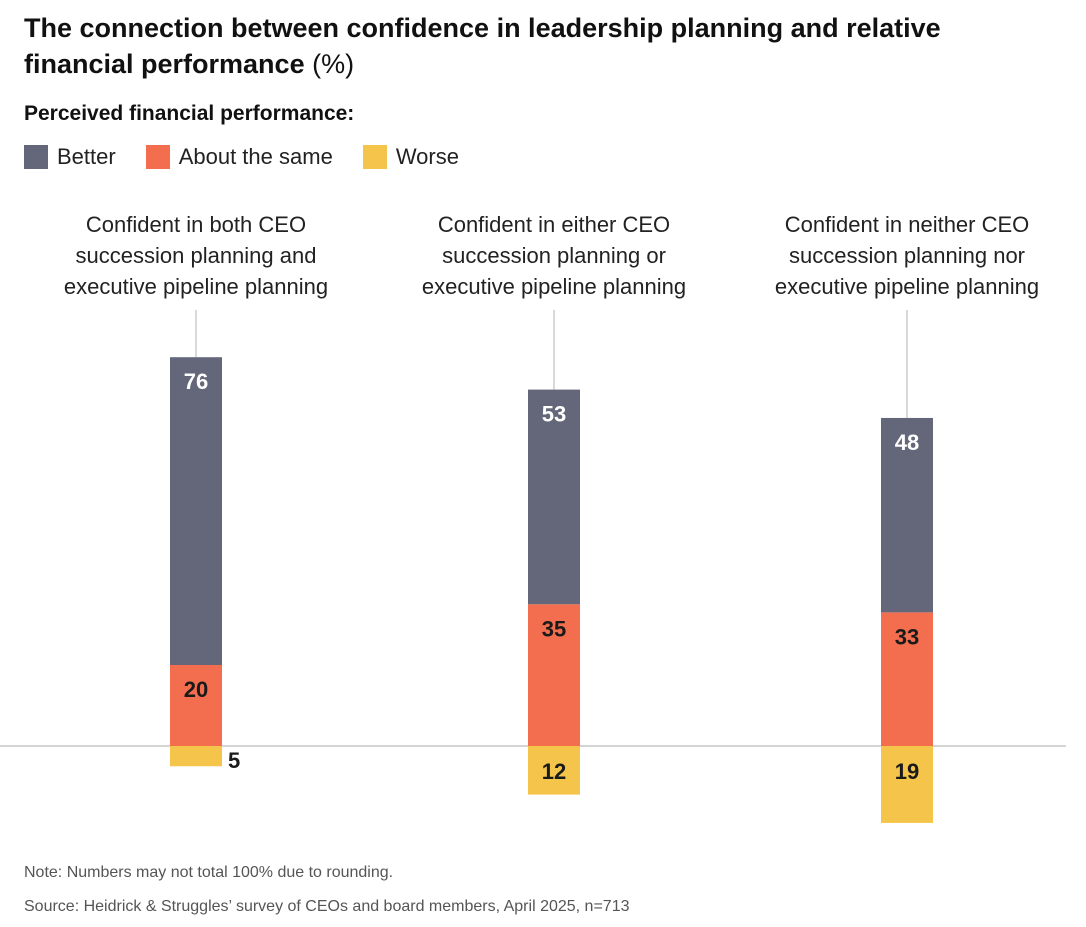  Describe the element at coordinates (196, 224) in the screenshot. I see `category-label-1-line-1: Confident in both CEO` at that location.